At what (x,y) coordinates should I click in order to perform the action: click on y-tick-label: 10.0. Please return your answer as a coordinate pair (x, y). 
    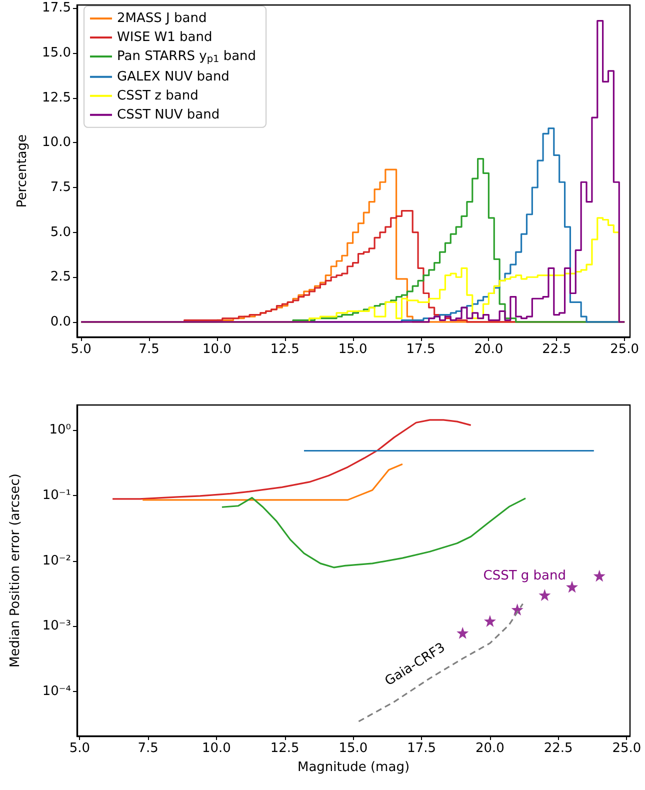
    Looking at the image, I should click on (56, 142).